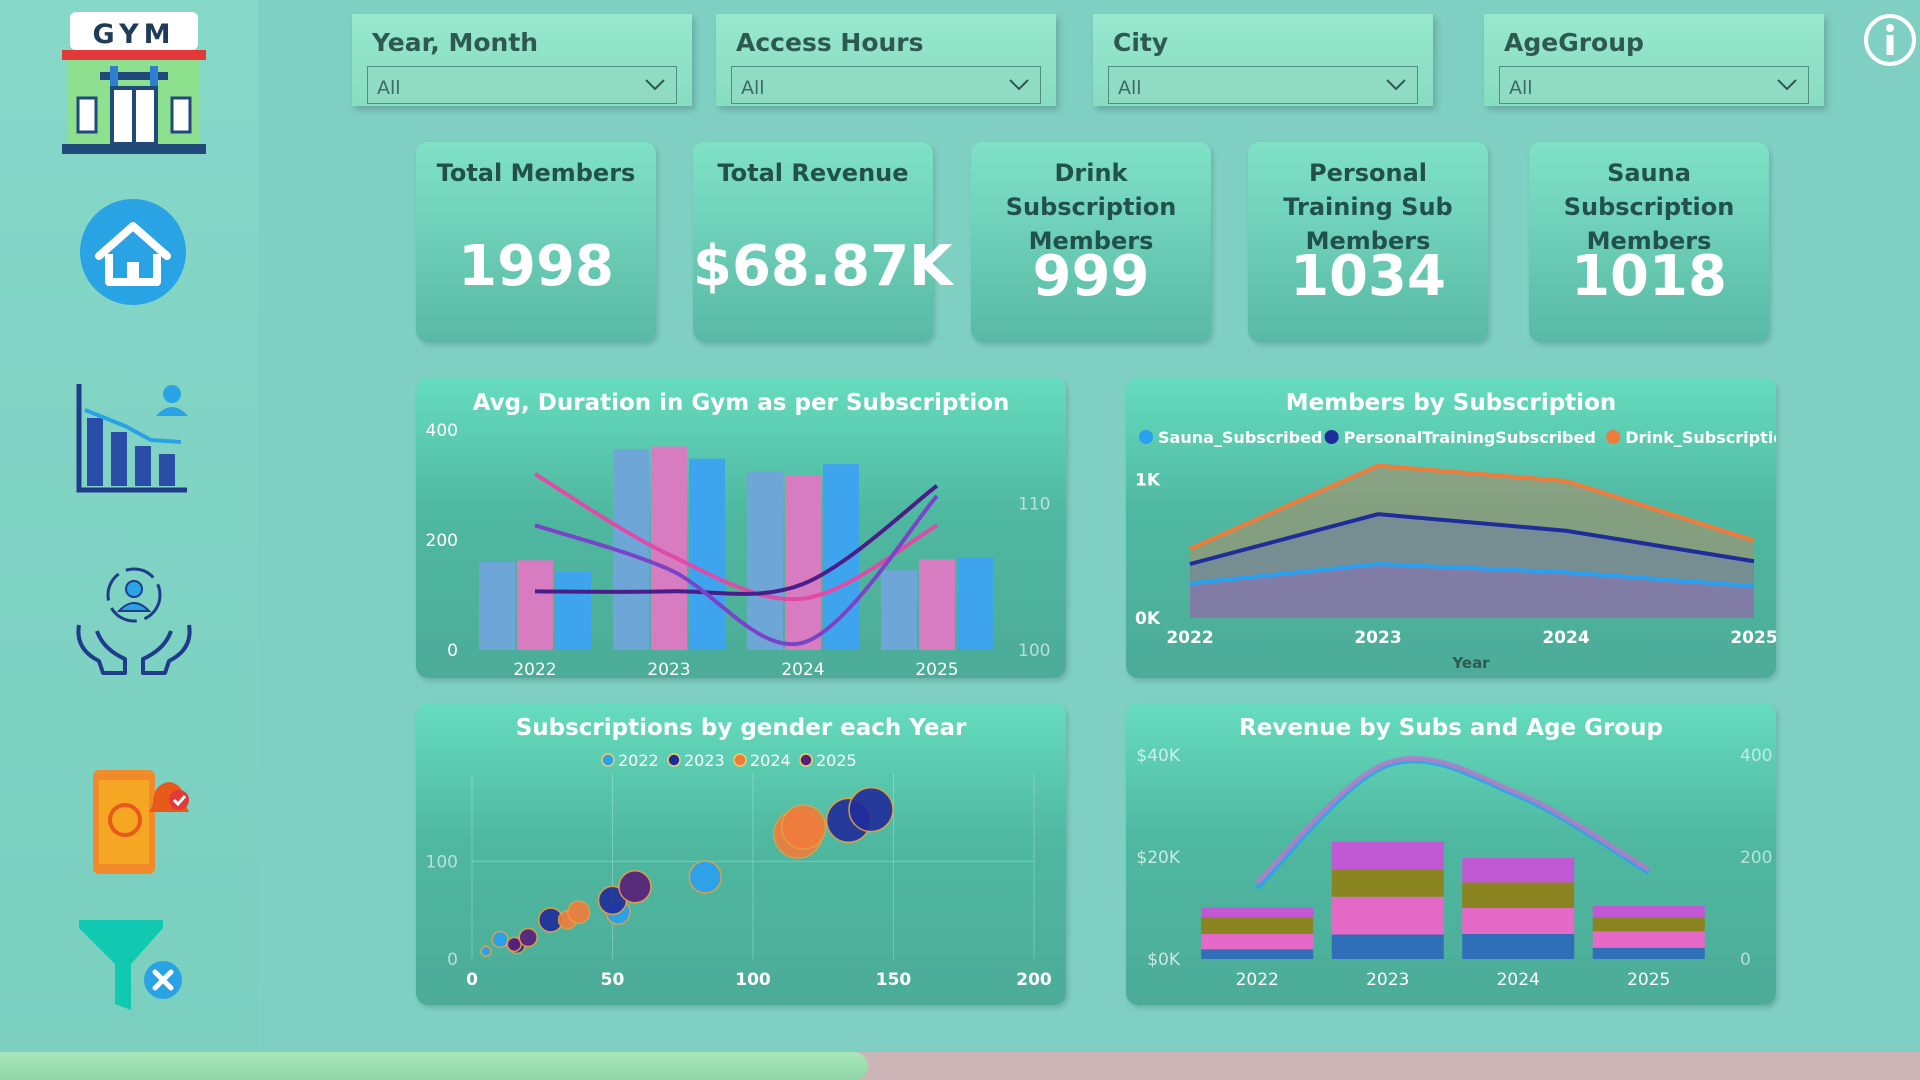  I want to click on area-line, so click(1472, 507).